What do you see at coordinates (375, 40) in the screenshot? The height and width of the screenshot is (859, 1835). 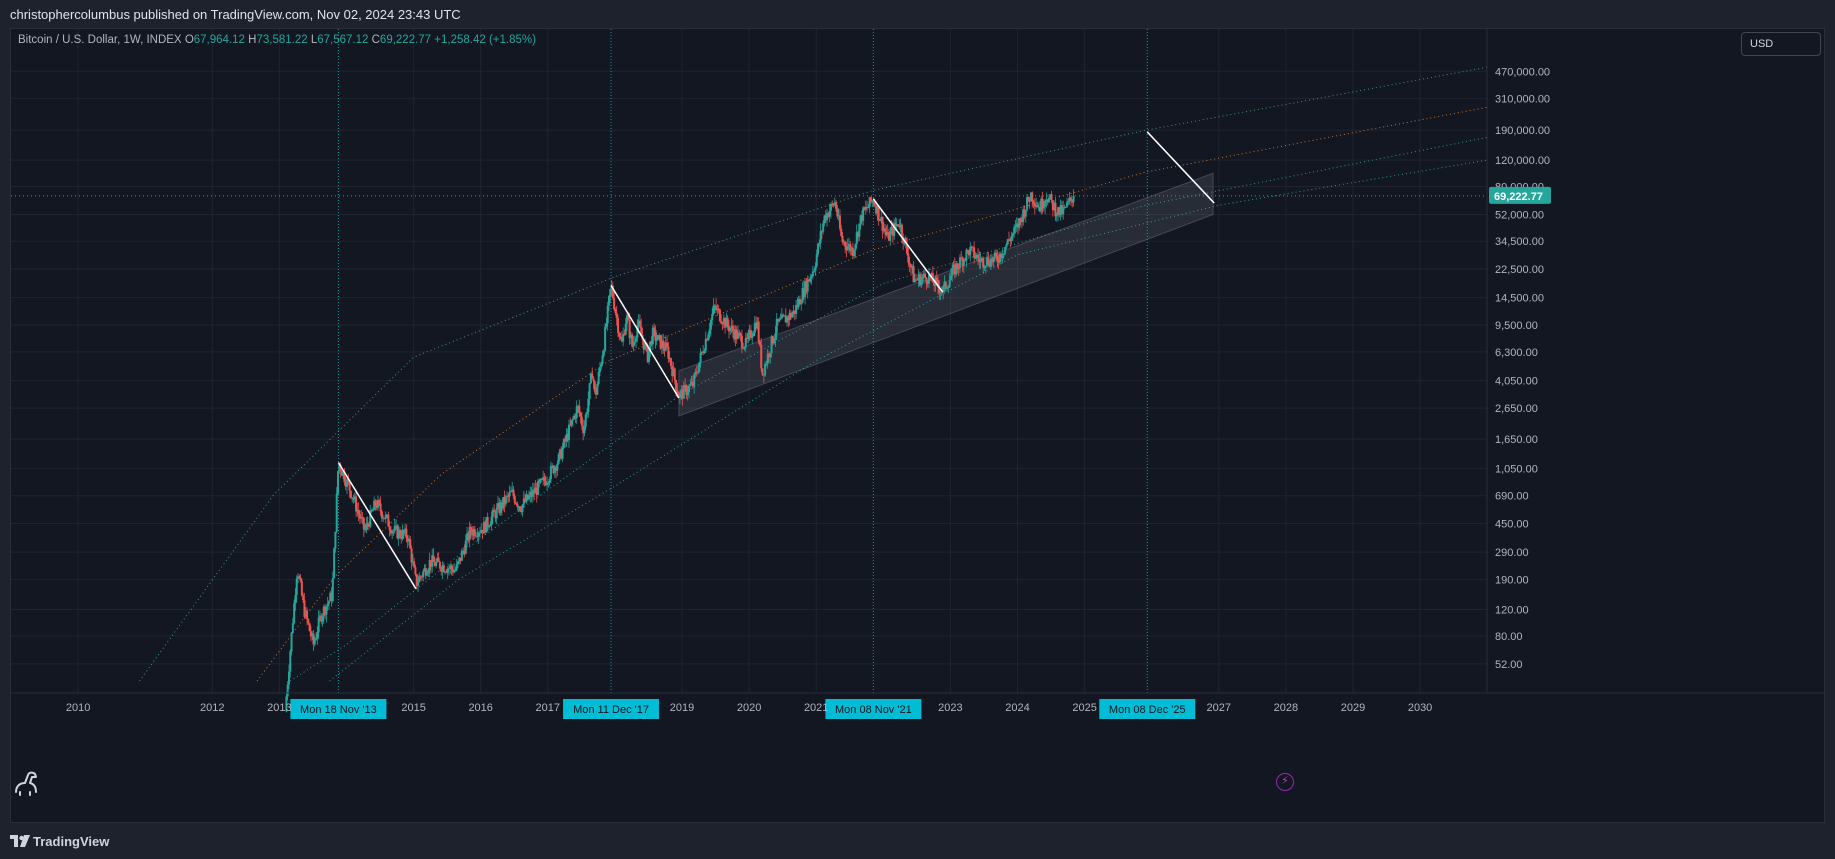 I see `close-label: C` at bounding box center [375, 40].